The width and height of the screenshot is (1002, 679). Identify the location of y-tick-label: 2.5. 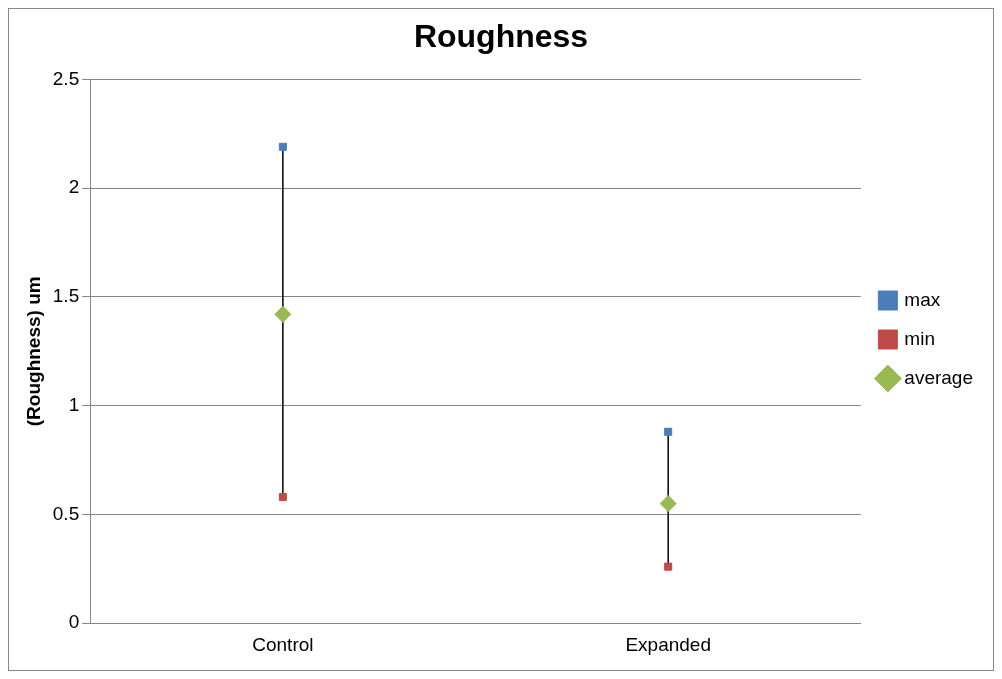
(66, 78).